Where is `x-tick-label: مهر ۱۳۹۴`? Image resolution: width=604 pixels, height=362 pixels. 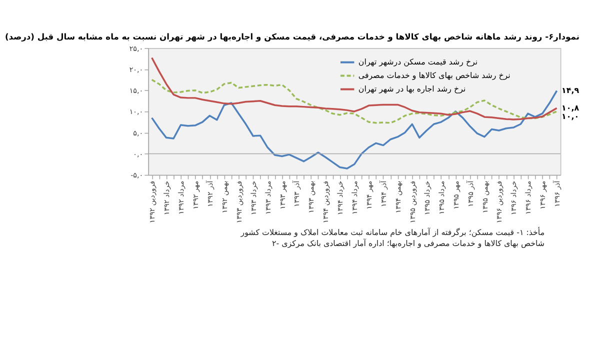 x-tick-label: مهر ۱۳۹۴ is located at coordinates (369, 195).